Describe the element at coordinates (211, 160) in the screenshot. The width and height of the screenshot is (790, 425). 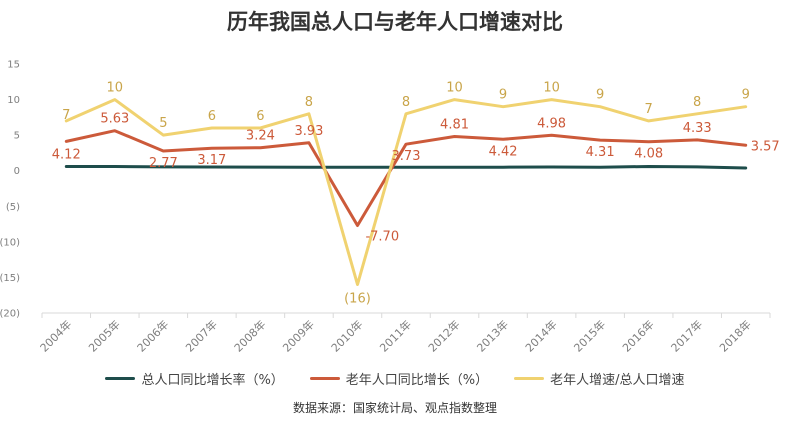
I see `data-label-elderly: 3.17` at that location.